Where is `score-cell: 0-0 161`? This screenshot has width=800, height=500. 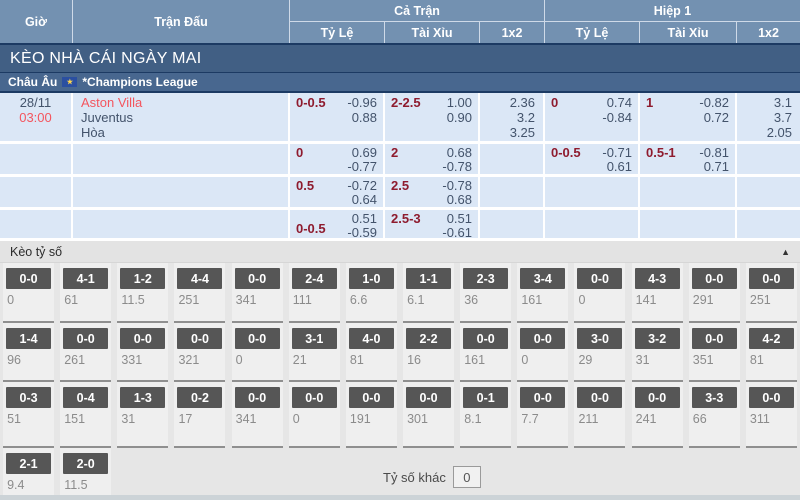 score-cell: 0-0 161 is located at coordinates (486, 351).